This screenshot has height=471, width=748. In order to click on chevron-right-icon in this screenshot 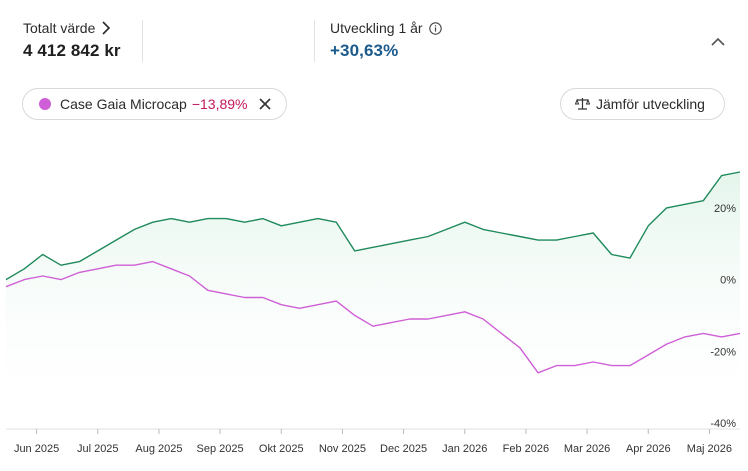, I will do `click(106, 28)`.